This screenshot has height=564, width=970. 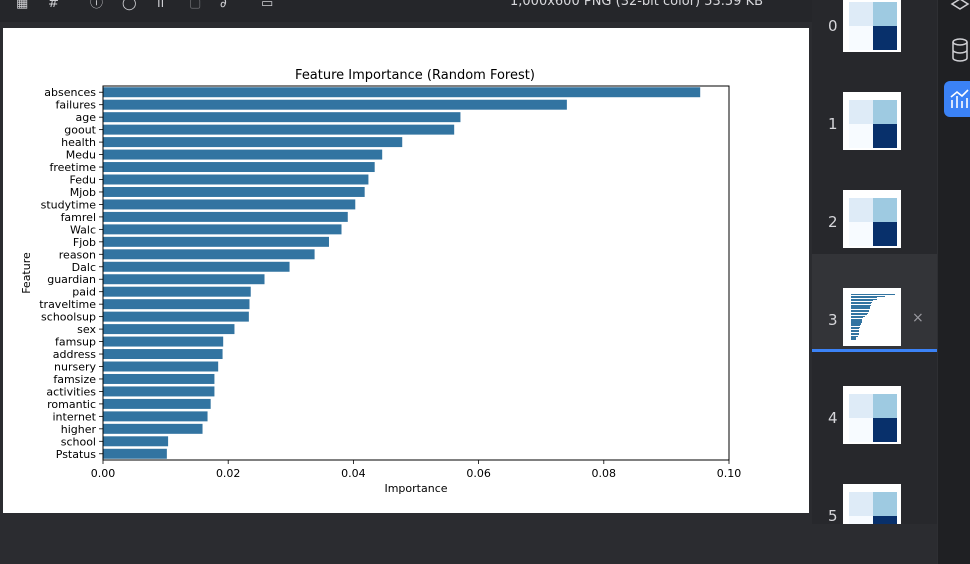 What do you see at coordinates (129, 5) in the screenshot?
I see `compare-icon: ◯` at bounding box center [129, 5].